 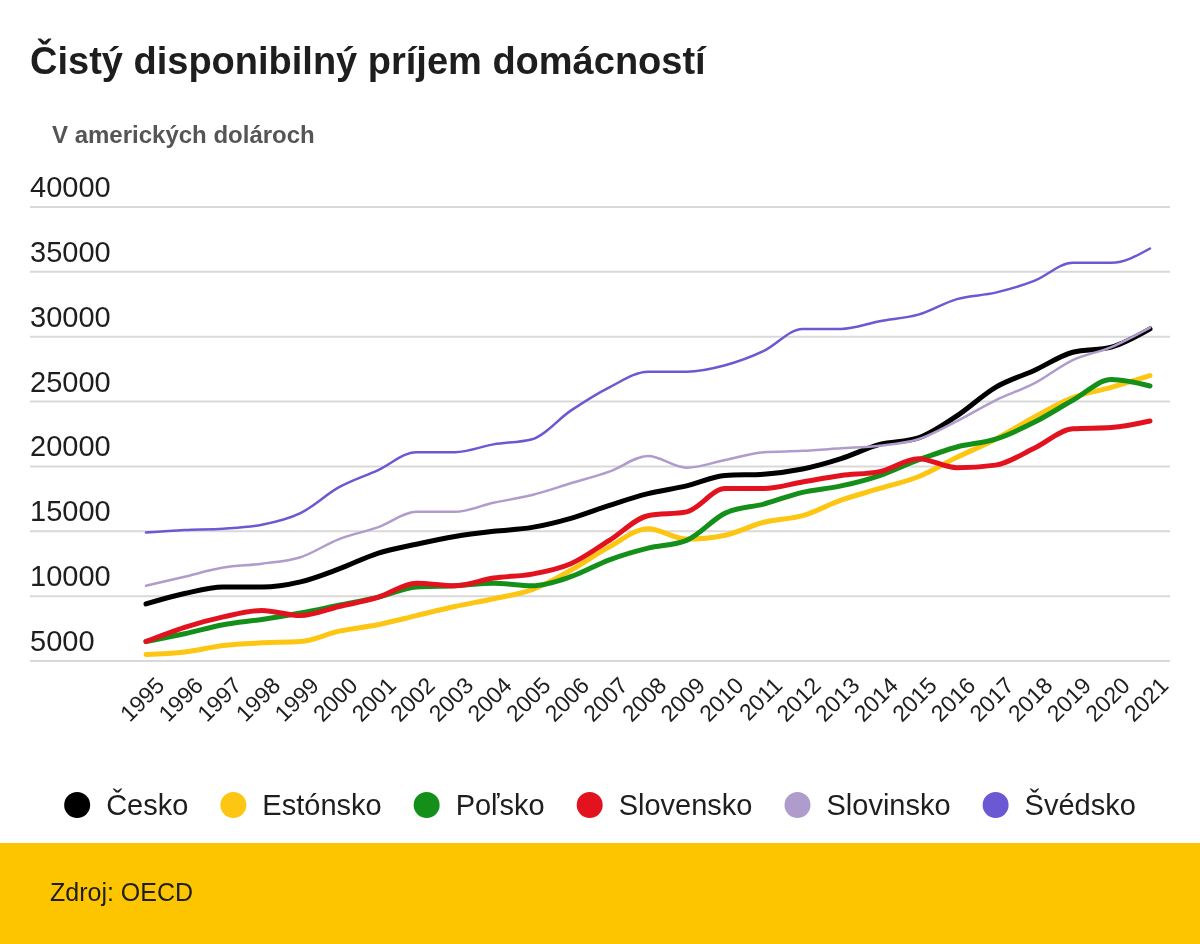 What do you see at coordinates (888, 805) in the screenshot?
I see `legend-label: Slovinsko` at bounding box center [888, 805].